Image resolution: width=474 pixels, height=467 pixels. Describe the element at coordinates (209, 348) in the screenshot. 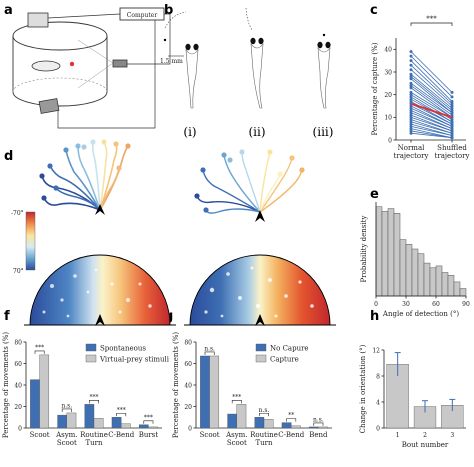

I see `chart-g-significance: n.s.` at that location.